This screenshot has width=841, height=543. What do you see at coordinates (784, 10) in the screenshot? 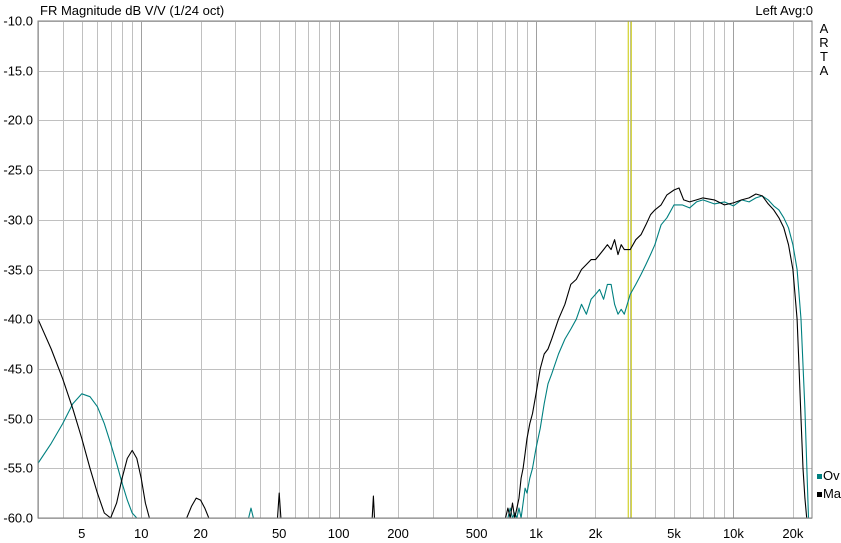
I see `channel-status: Left Avg:0` at bounding box center [784, 10].